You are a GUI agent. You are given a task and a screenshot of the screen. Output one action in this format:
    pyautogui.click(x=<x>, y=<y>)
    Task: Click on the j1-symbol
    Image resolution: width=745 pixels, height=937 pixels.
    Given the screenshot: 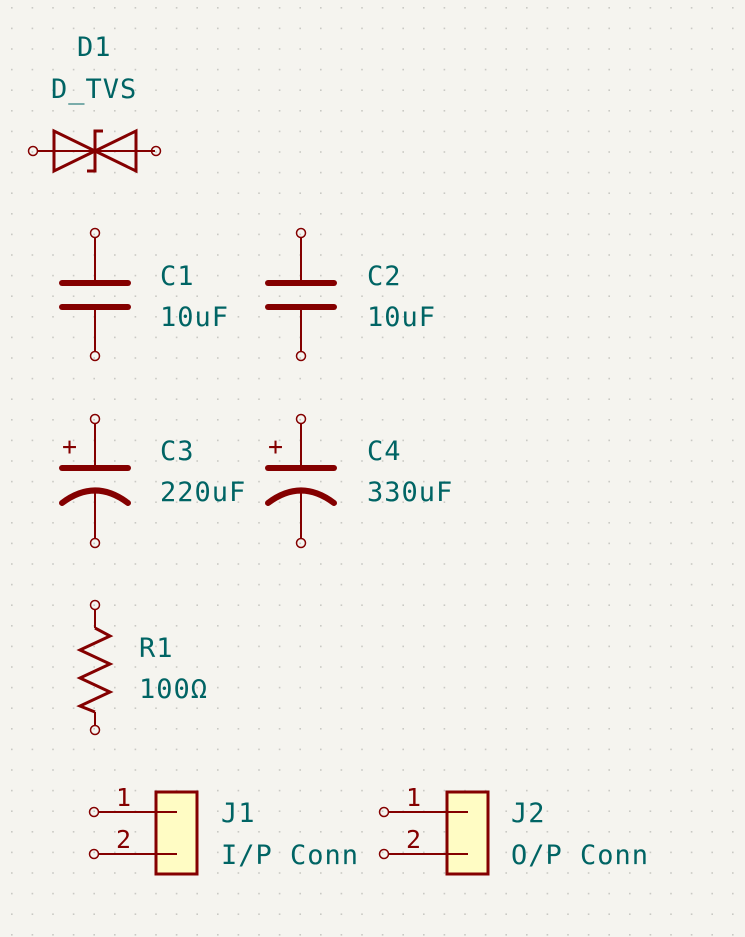 What is the action you would take?
    pyautogui.click(x=143, y=833)
    